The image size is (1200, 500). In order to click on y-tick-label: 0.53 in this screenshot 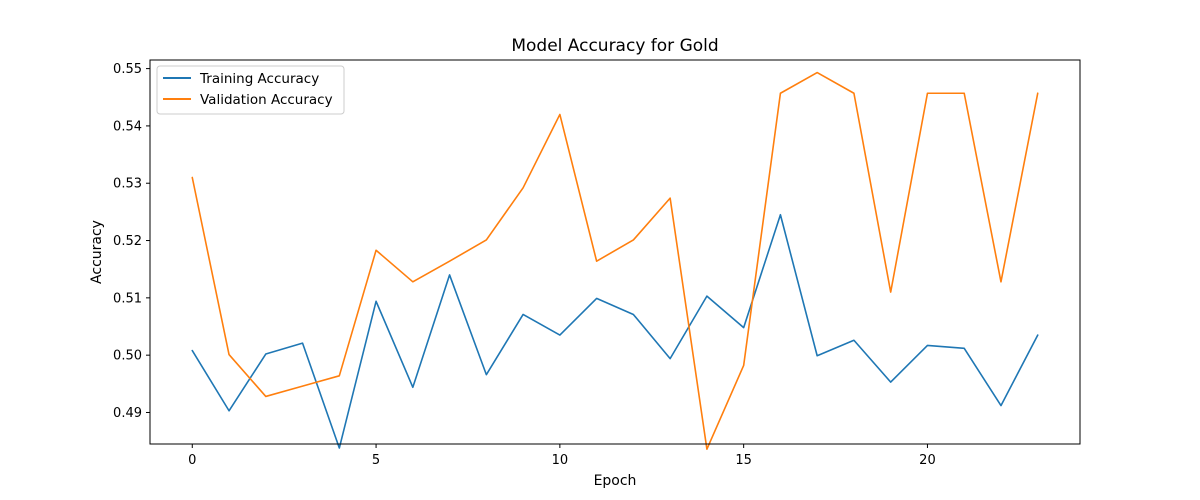, I will do `click(127, 184)`.